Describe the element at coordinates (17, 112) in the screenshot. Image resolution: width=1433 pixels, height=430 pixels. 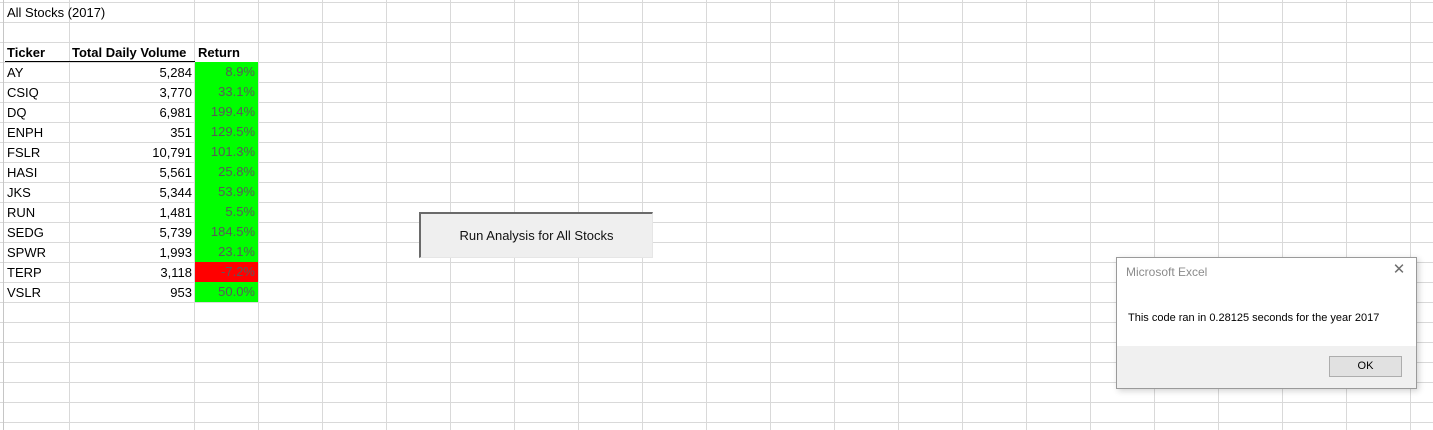
I see `ticker-cell: DQ` at that location.